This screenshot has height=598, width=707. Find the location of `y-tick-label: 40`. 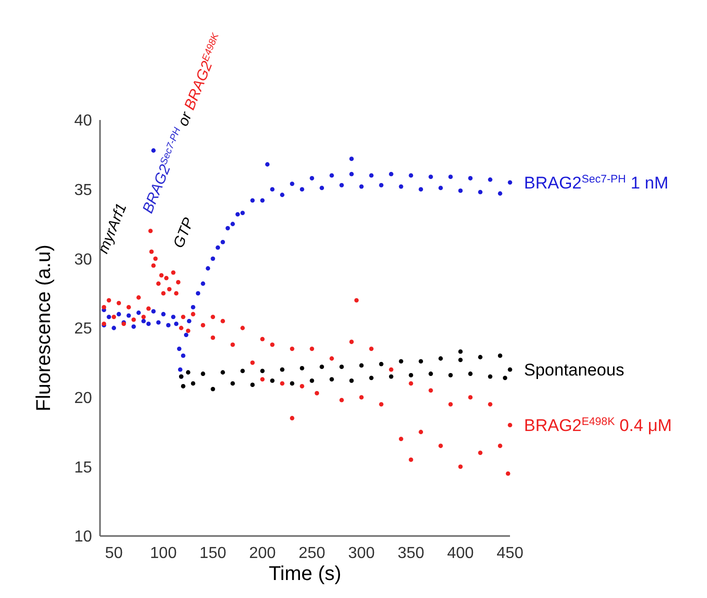

y-tick-label: 40 is located at coordinates (83, 121).